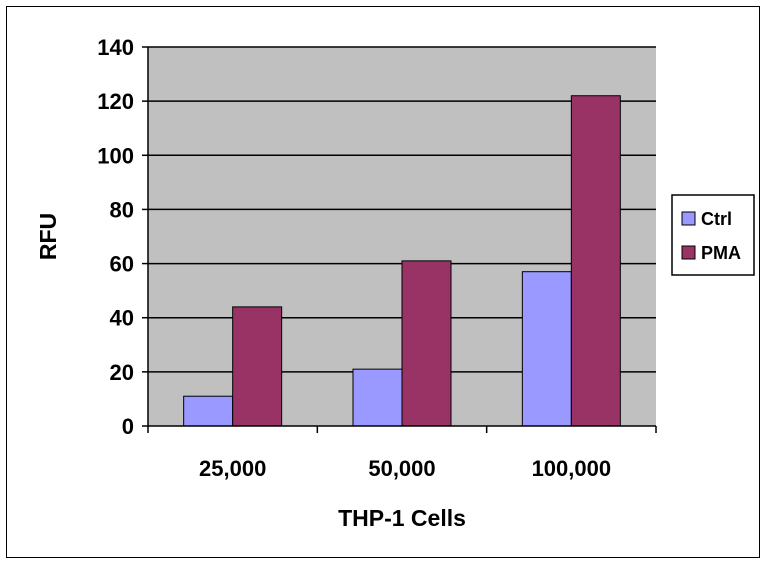 The height and width of the screenshot is (564, 768). I want to click on legend-box, so click(713, 235).